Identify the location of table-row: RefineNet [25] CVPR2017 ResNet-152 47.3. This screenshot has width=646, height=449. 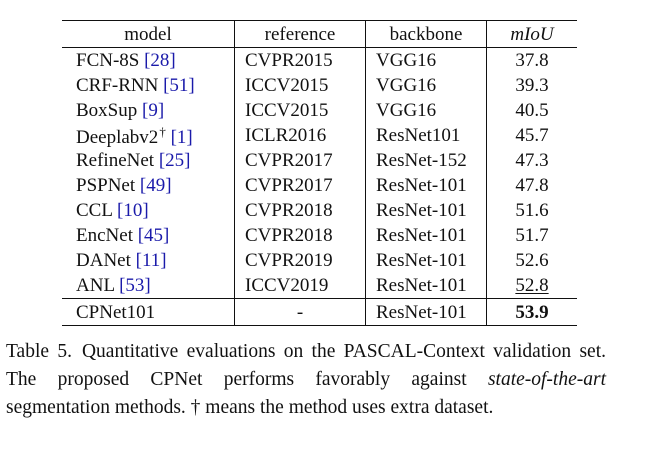
(319, 160).